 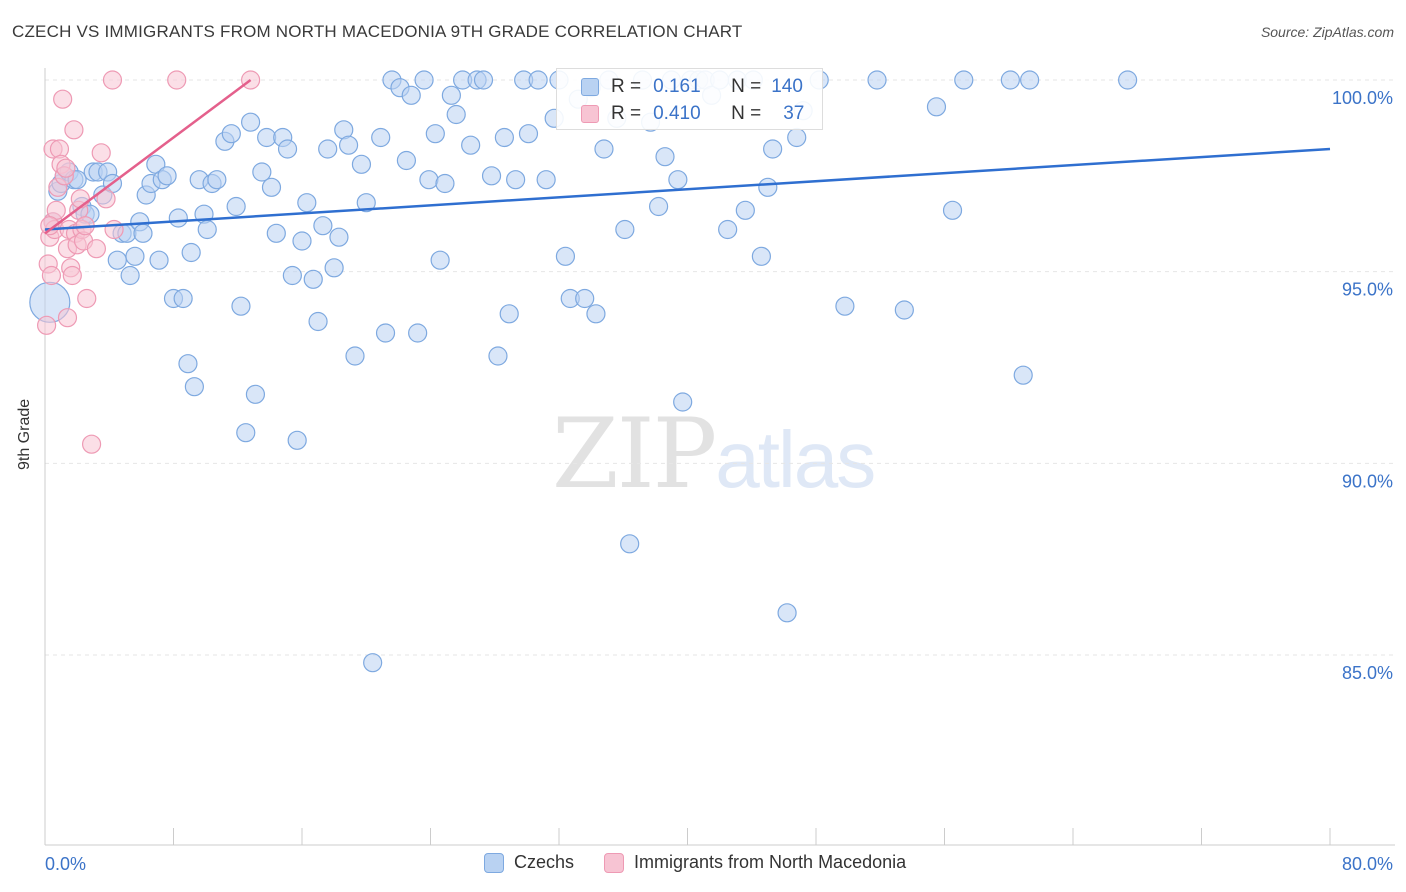 What do you see at coordinates (590, 87) in the screenshot?
I see `czechs-swatch` at bounding box center [590, 87].